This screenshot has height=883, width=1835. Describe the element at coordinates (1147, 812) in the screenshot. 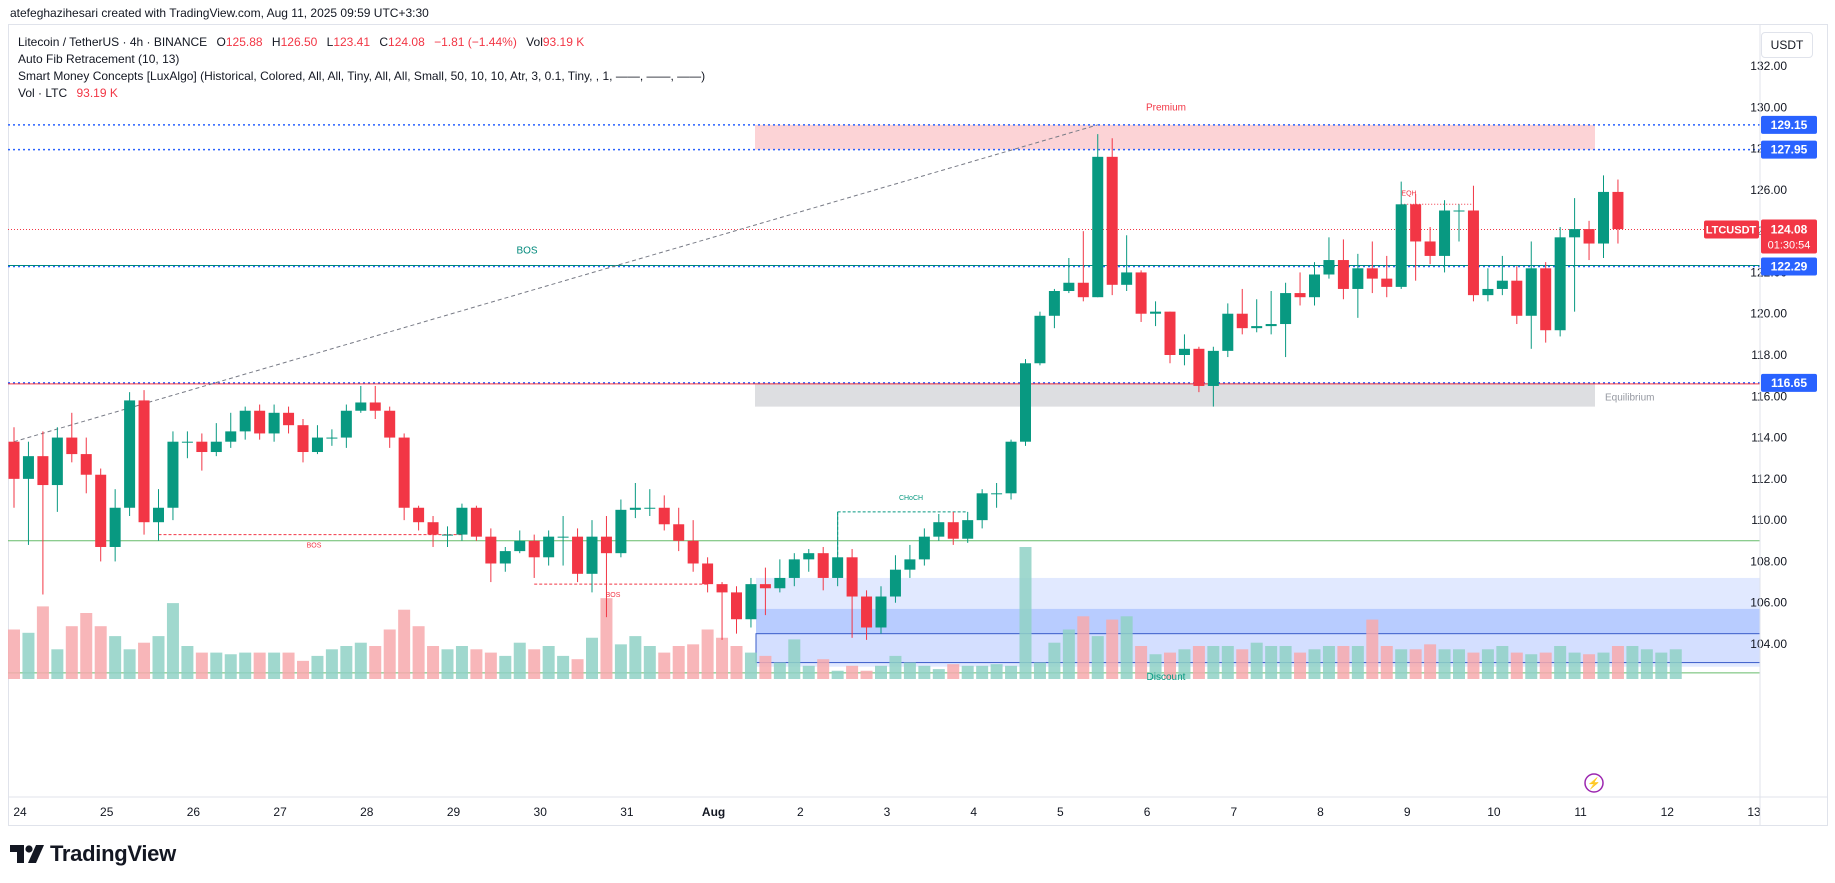

I see `x-tick-label: 6` at that location.